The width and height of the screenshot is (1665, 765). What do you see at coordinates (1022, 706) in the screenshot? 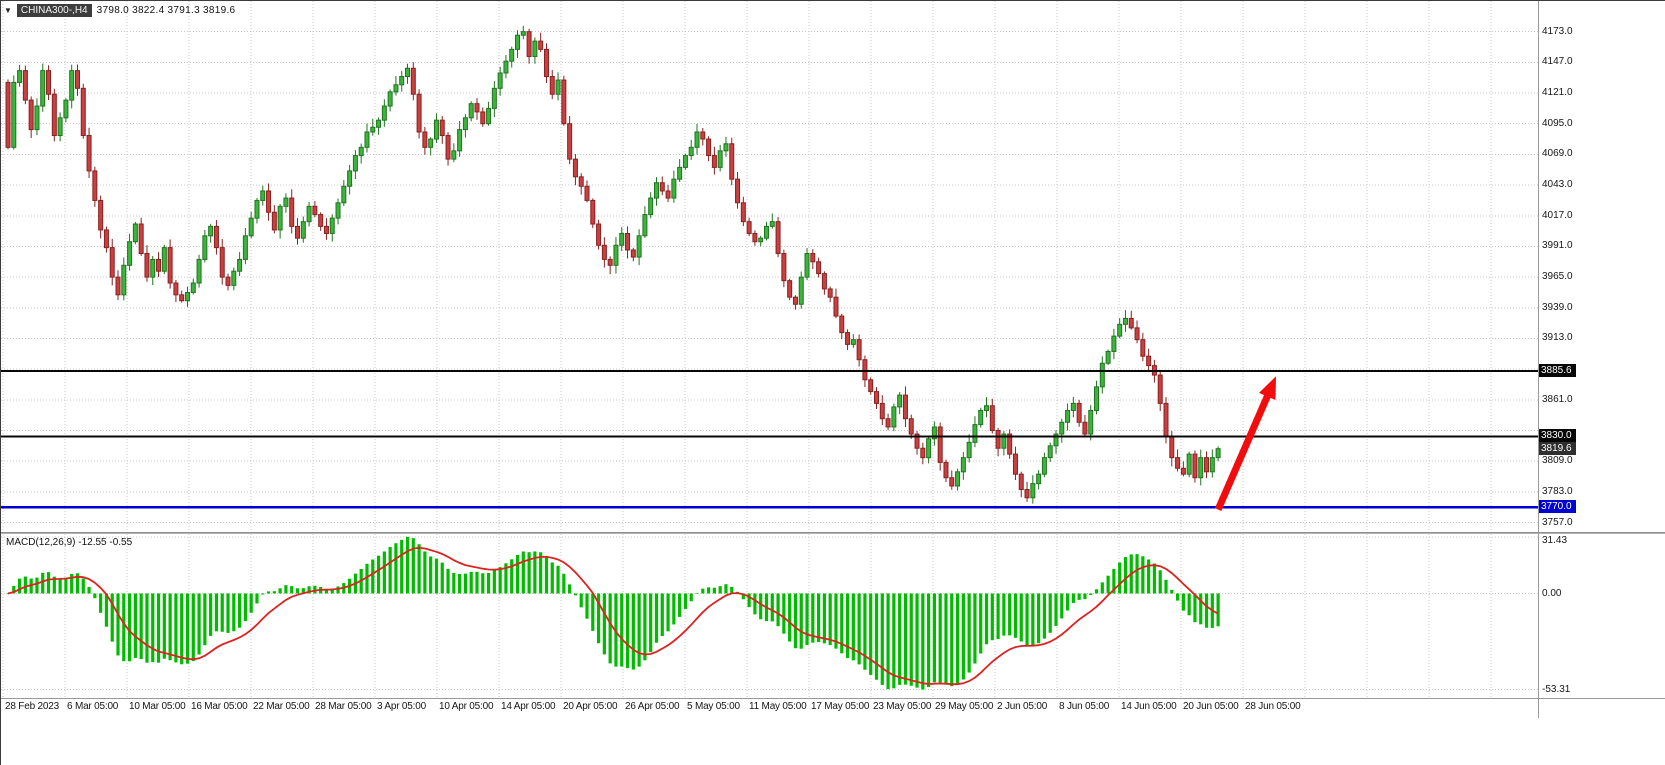
I see `time-axis-label: 2 Jun 05:00` at bounding box center [1022, 706].